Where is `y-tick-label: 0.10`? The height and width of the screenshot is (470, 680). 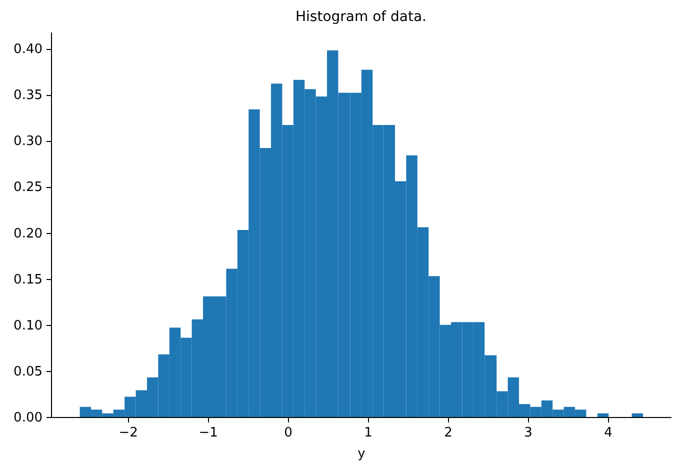 y-tick-label: 0.10 is located at coordinates (28, 326).